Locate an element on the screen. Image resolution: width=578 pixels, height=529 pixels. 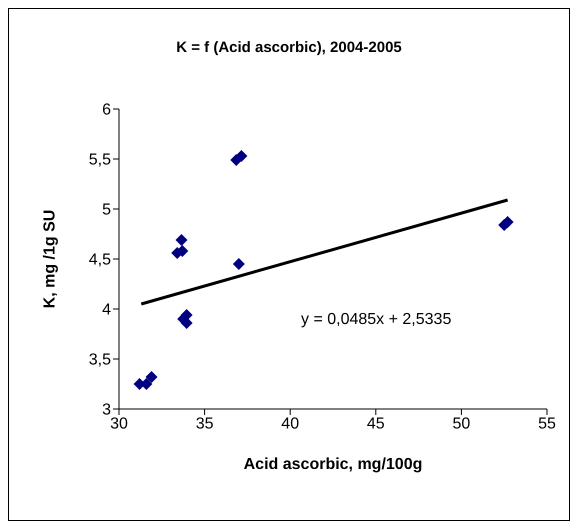
y-tick-label: 4,5 is located at coordinates (100, 260).